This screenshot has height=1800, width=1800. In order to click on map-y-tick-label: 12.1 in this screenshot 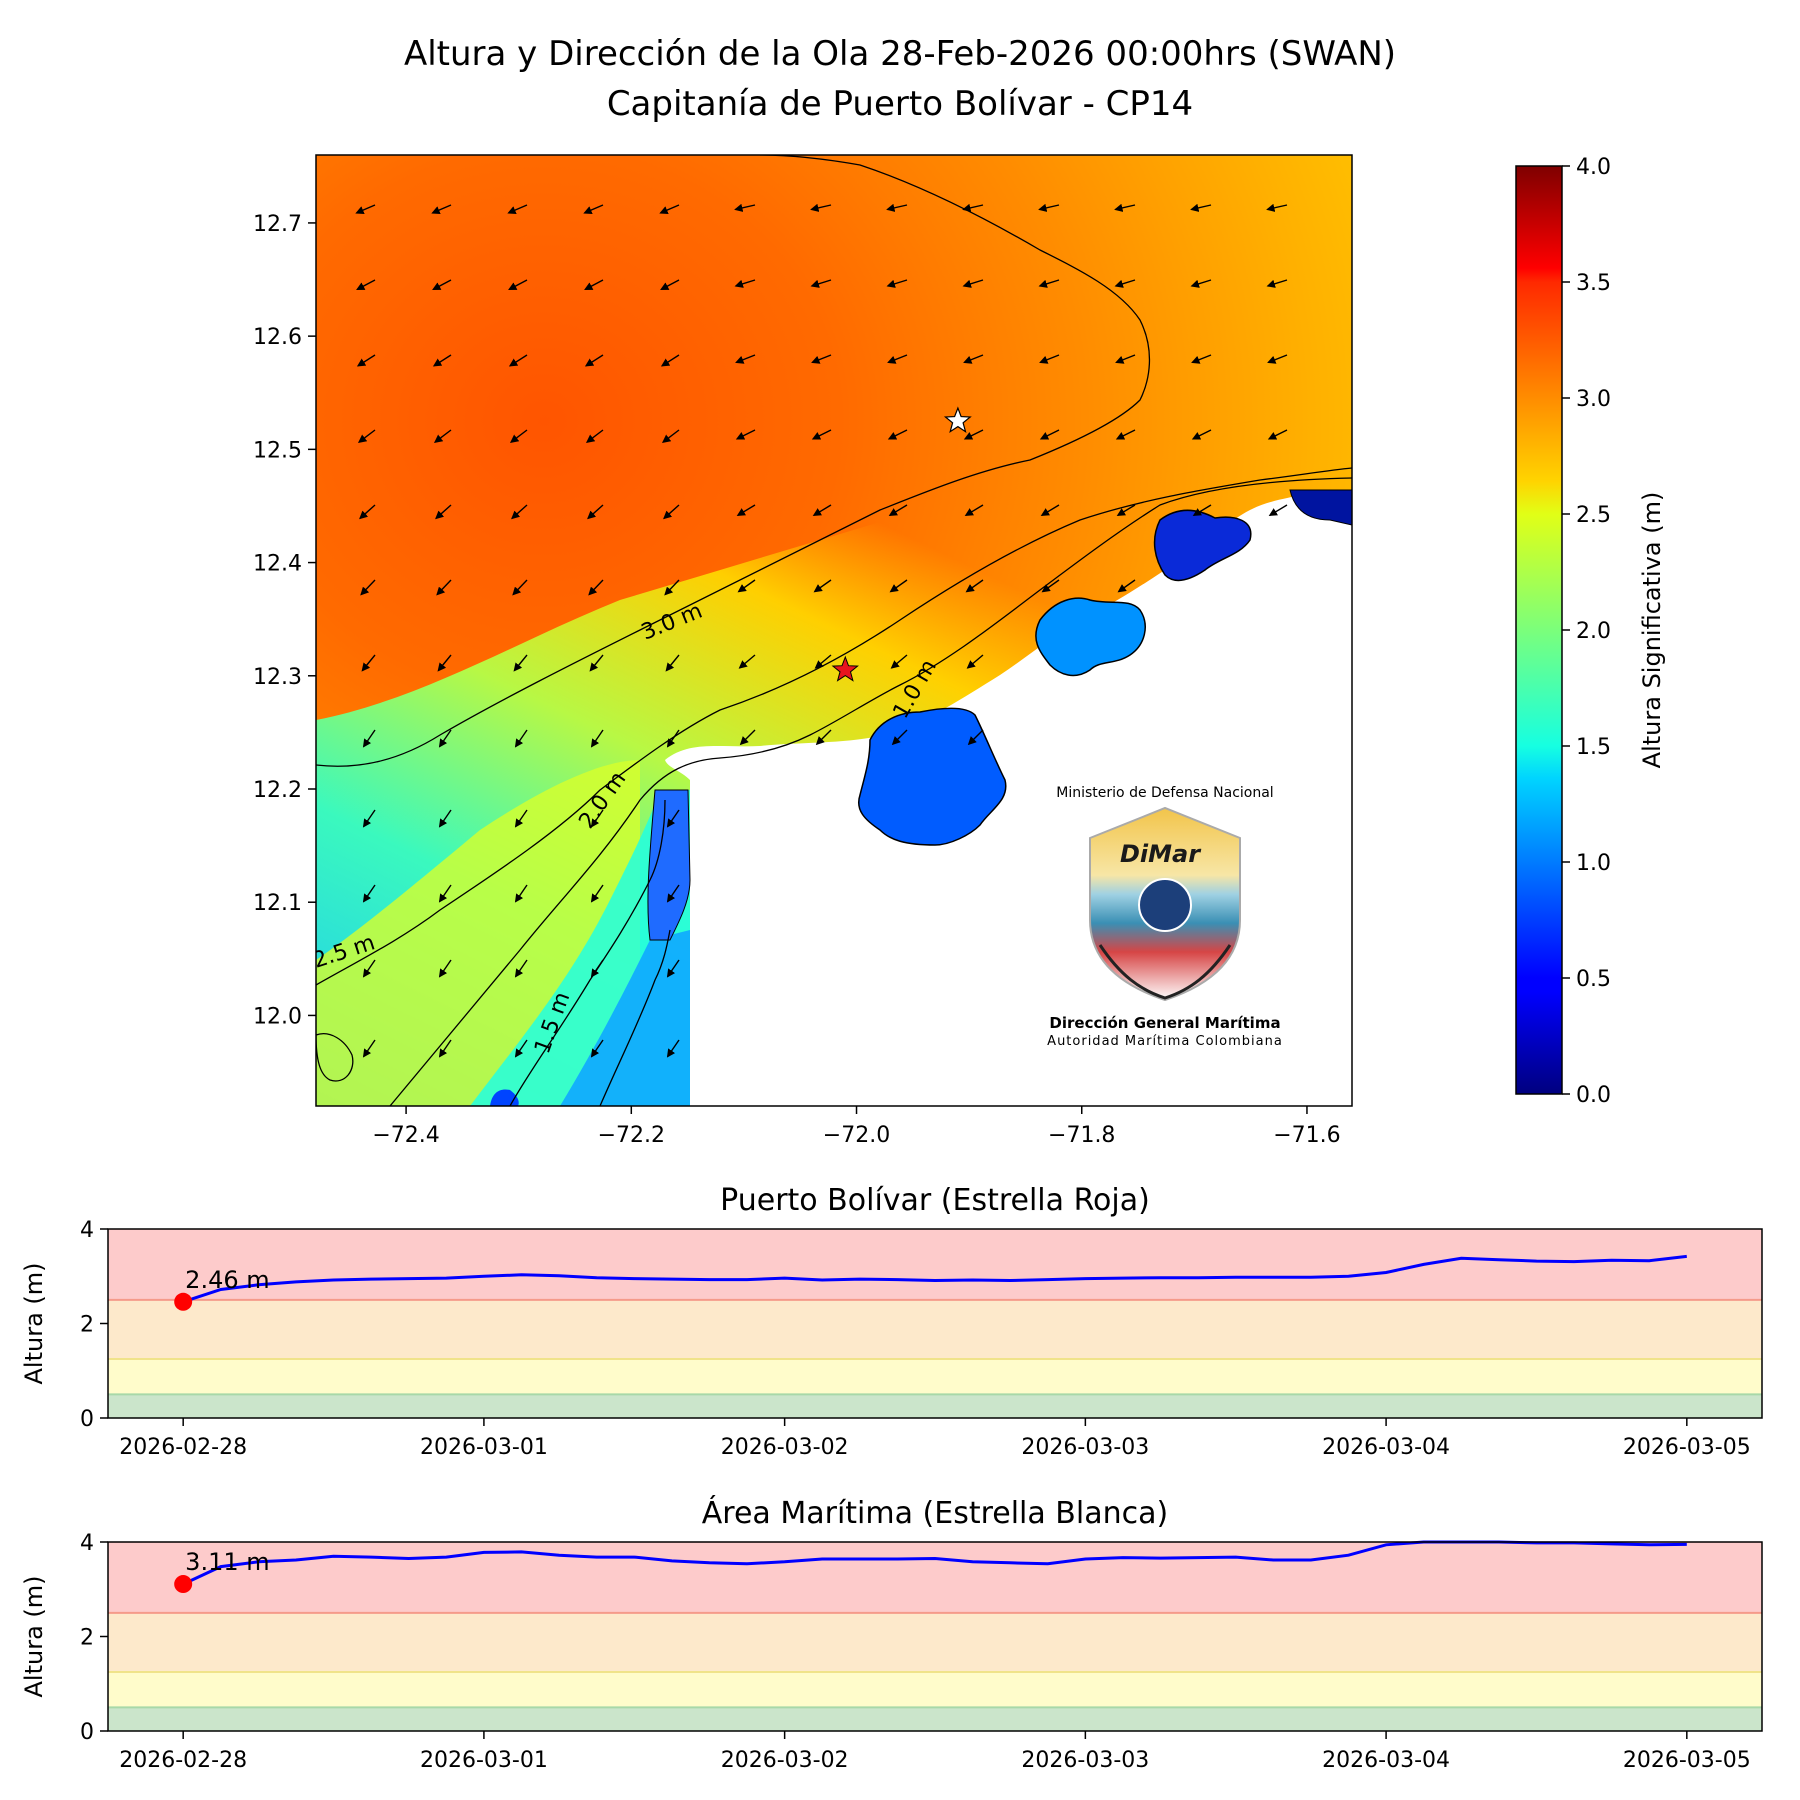, I will do `click(277, 903)`.